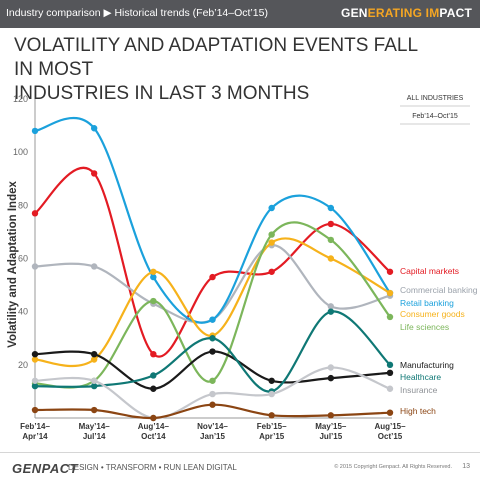 The image size is (480, 481). What do you see at coordinates (466, 466) in the screenshot?
I see `page-number: 13` at bounding box center [466, 466].